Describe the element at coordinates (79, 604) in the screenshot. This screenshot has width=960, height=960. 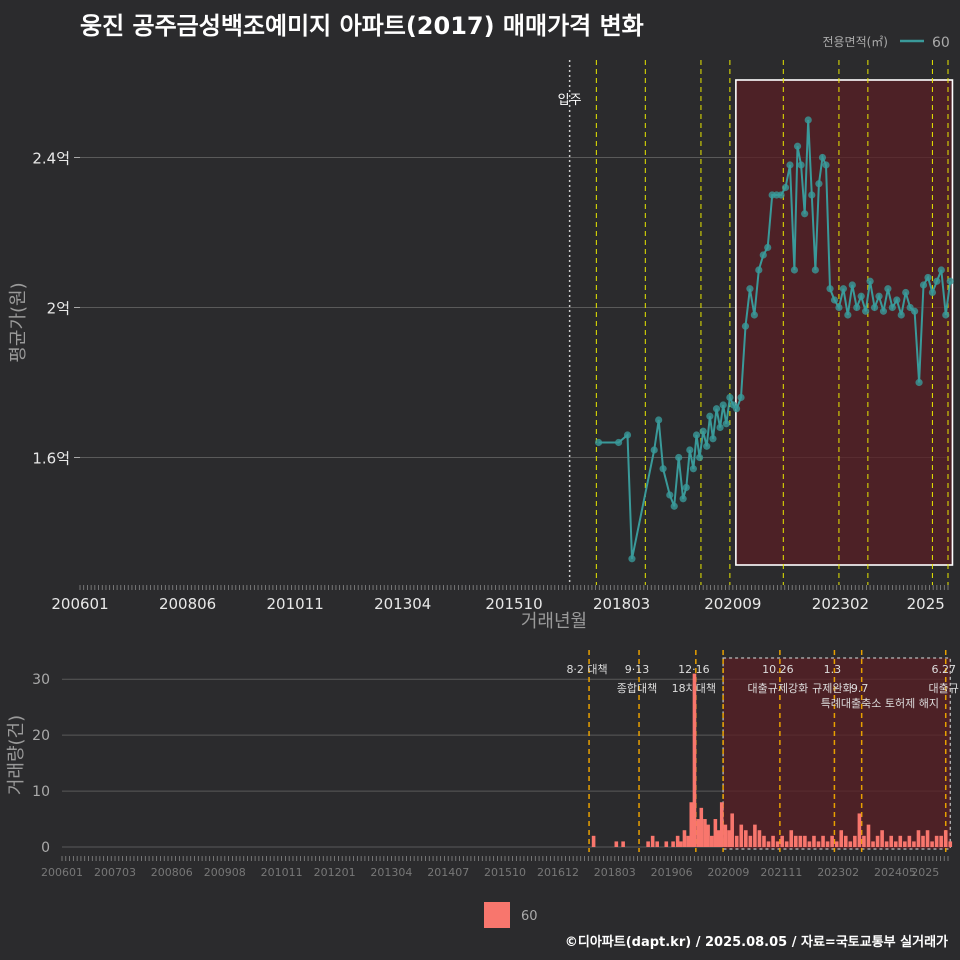
I see `x-tick-label: 200601` at that location.